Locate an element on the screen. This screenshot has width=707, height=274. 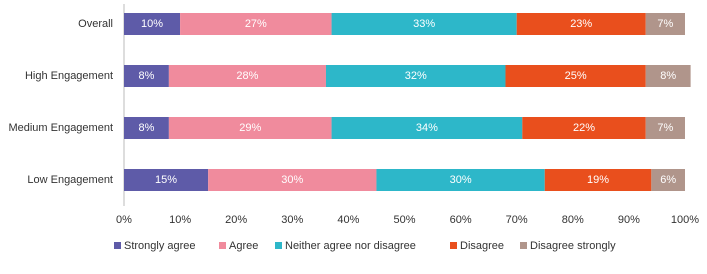
value-label: 6% is located at coordinates (668, 180).